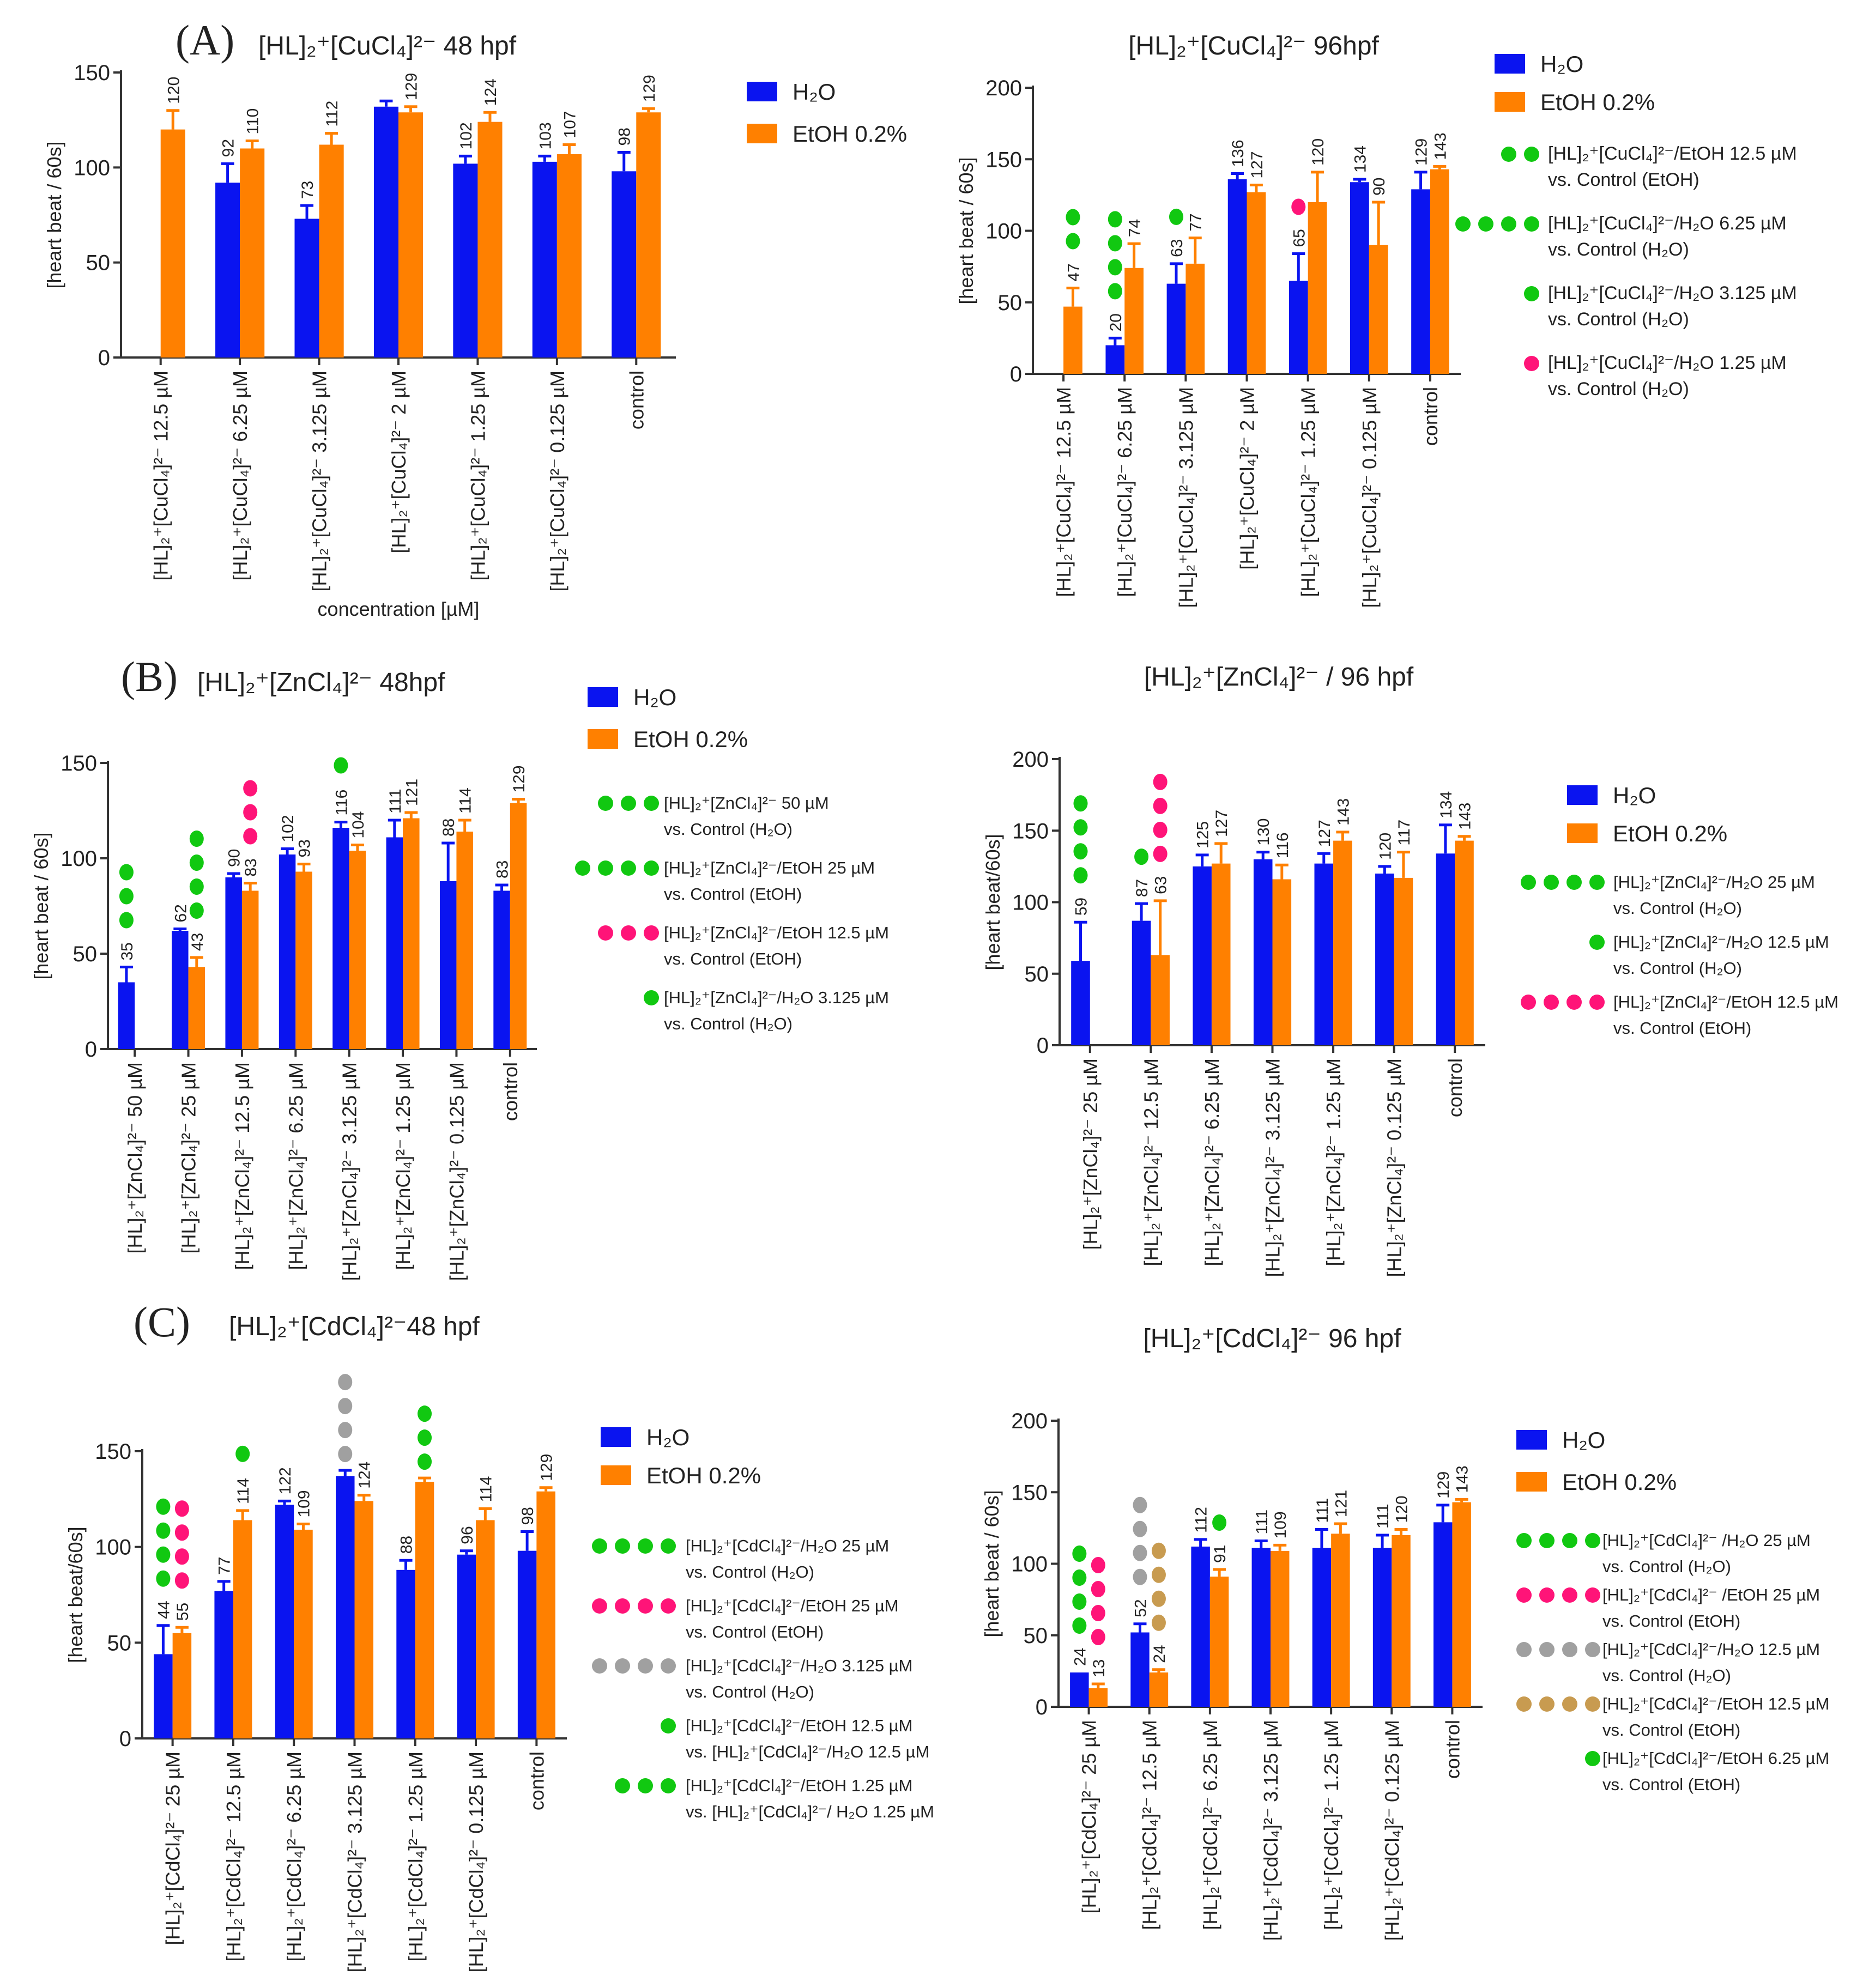 This screenshot has width=1875, height=1988. What do you see at coordinates (149, 676) in the screenshot?
I see `panel-label: (B)` at bounding box center [149, 676].